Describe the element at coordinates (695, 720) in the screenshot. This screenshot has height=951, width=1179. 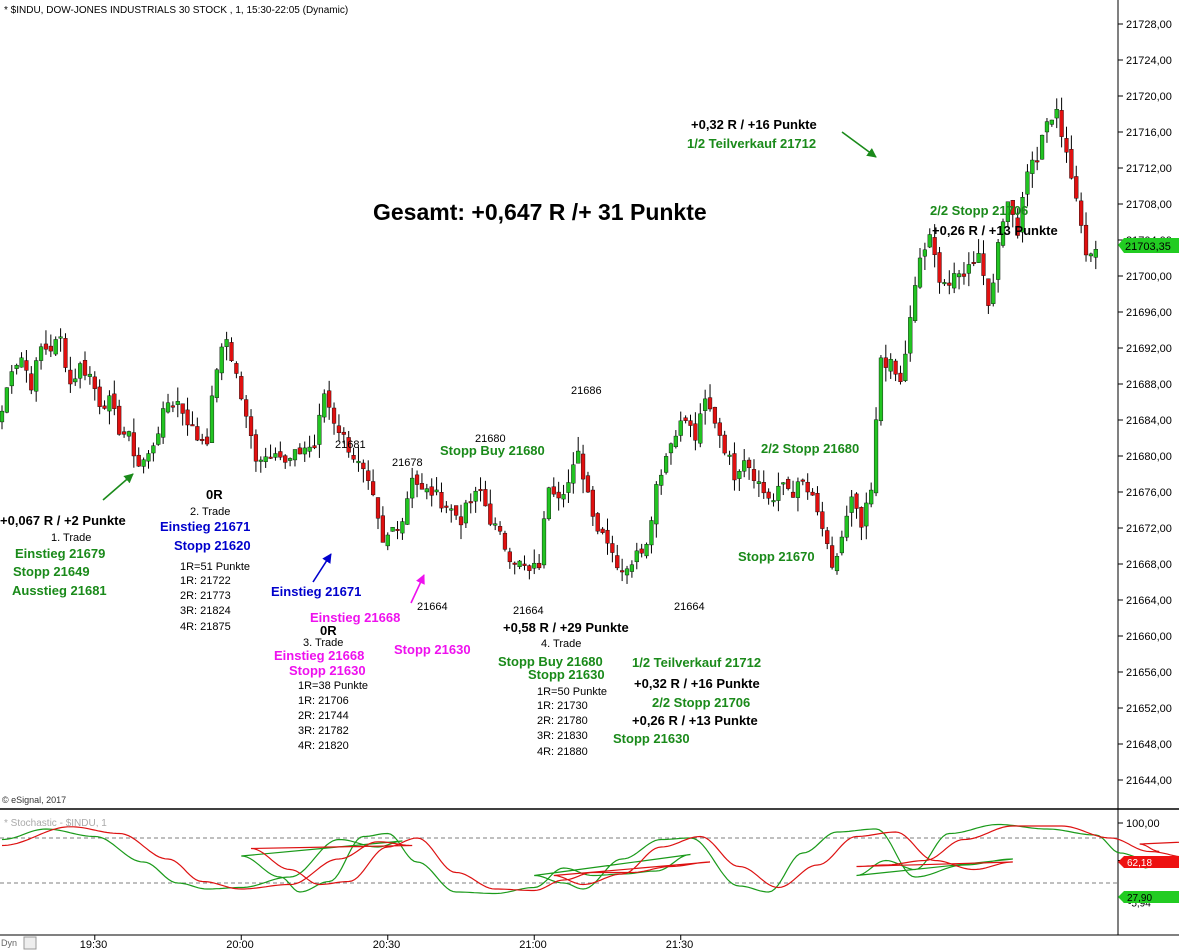
I see `annotation-t5-result2: +0,26 R / +13 Punkte` at that location.